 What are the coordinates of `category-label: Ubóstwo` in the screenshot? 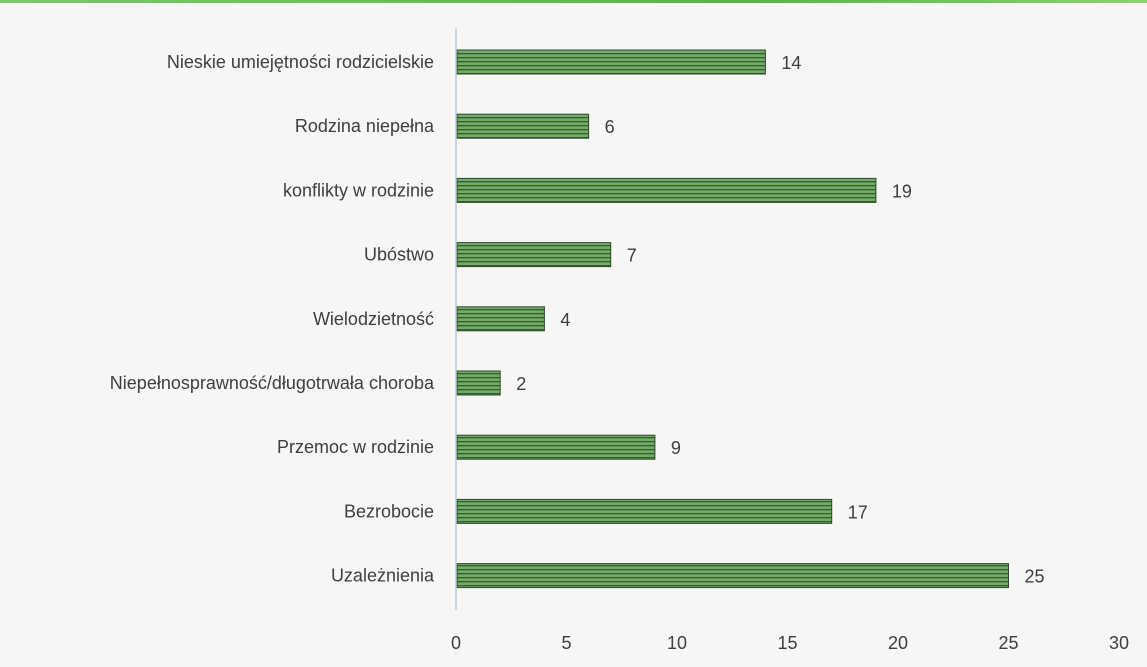 It's located at (399, 255).